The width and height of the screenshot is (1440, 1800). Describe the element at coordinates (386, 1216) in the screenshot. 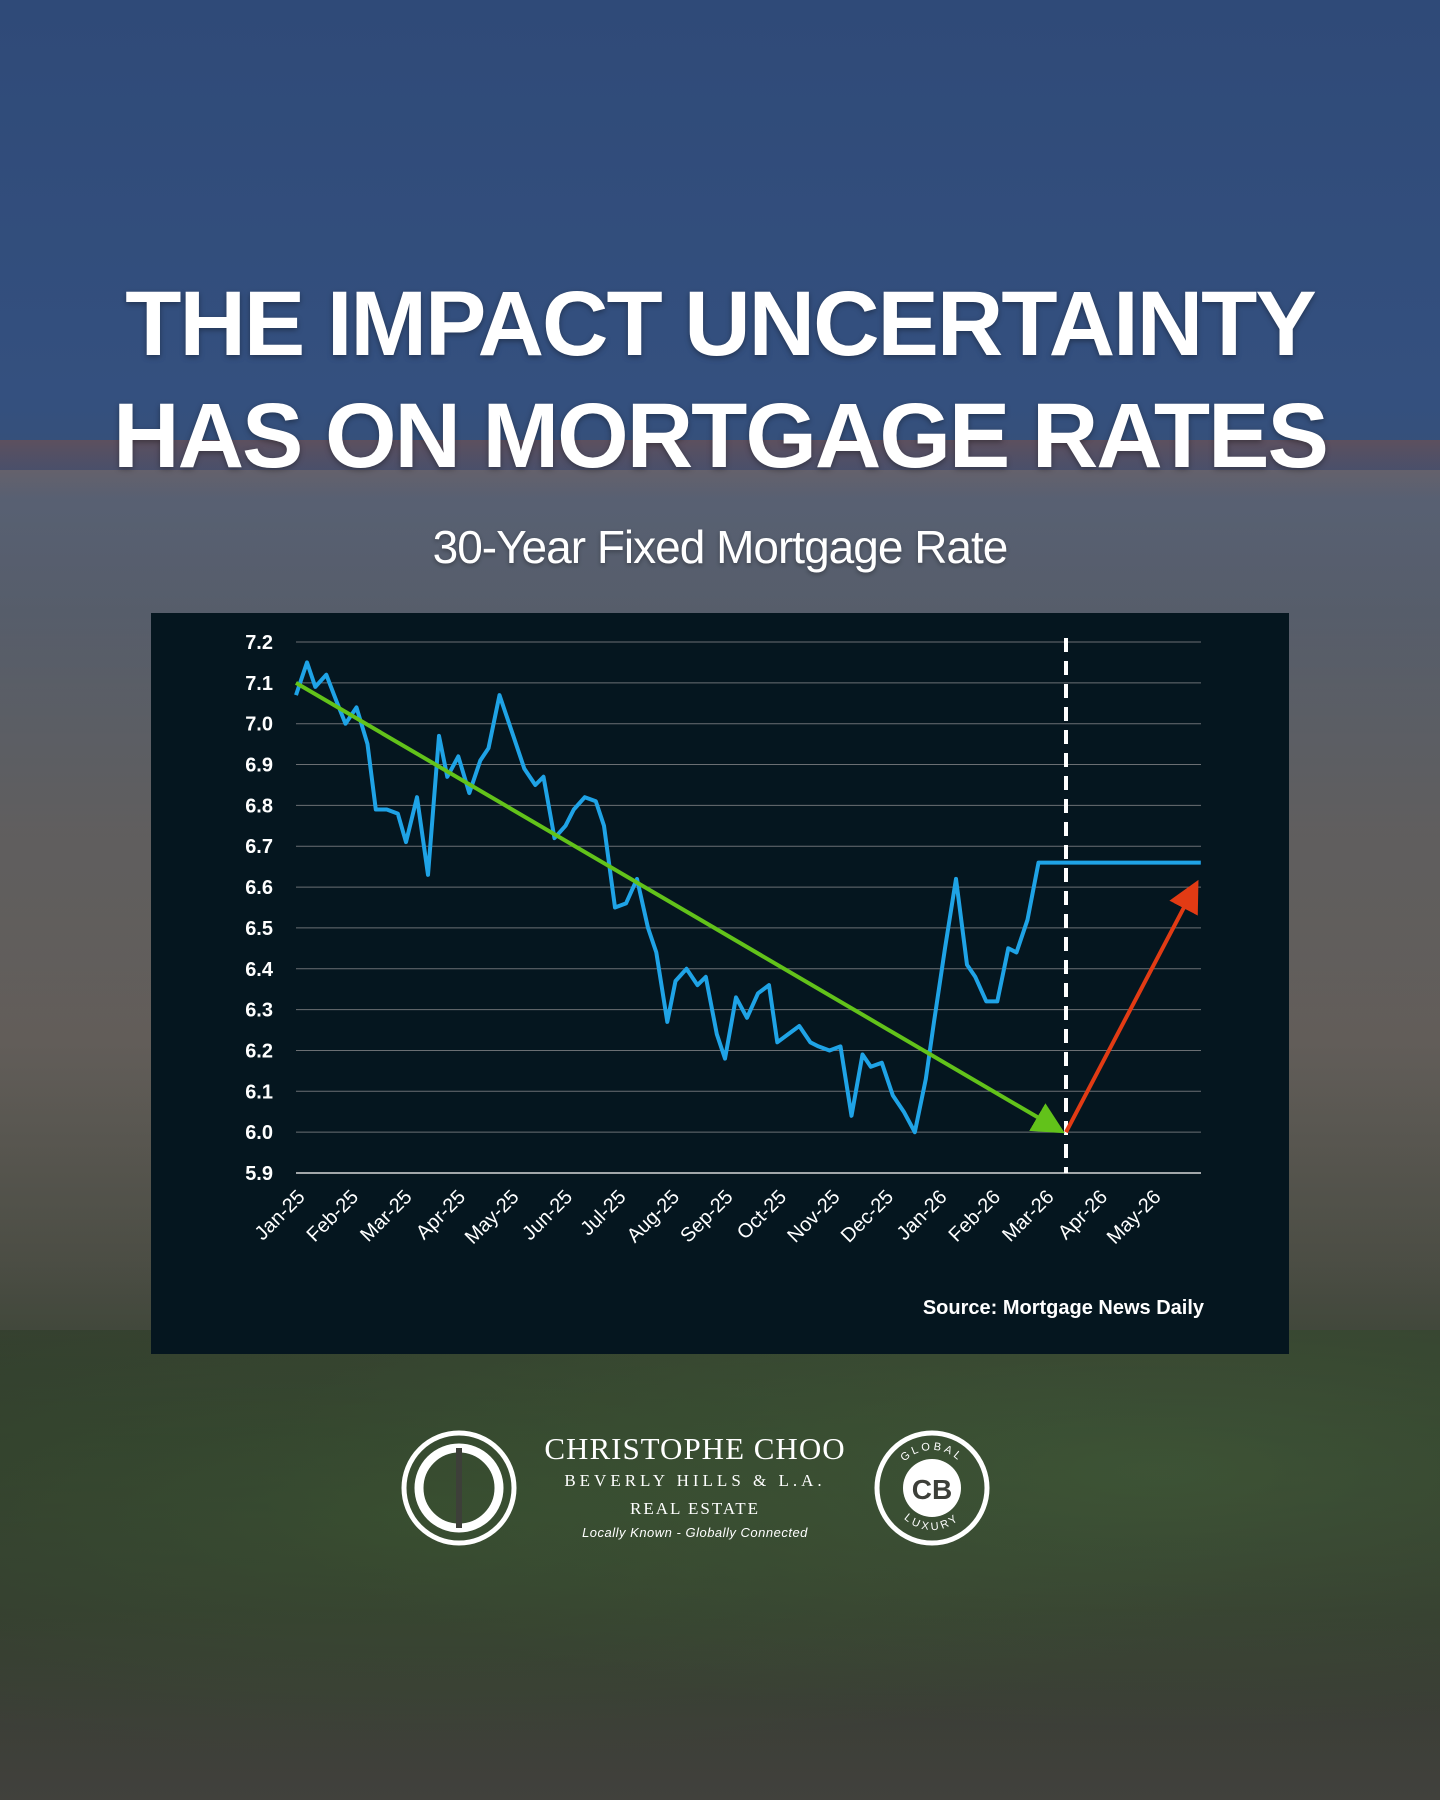

I see `x-tick-label: Mar-25` at that location.